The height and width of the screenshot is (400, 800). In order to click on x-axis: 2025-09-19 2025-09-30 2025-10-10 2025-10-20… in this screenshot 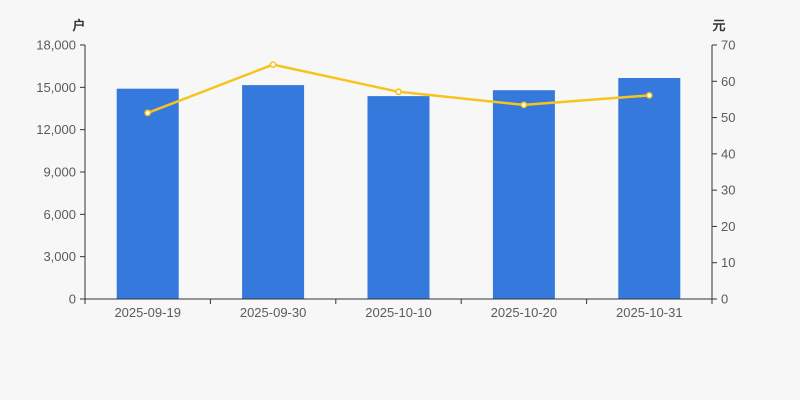, I will do `click(398, 309)`.